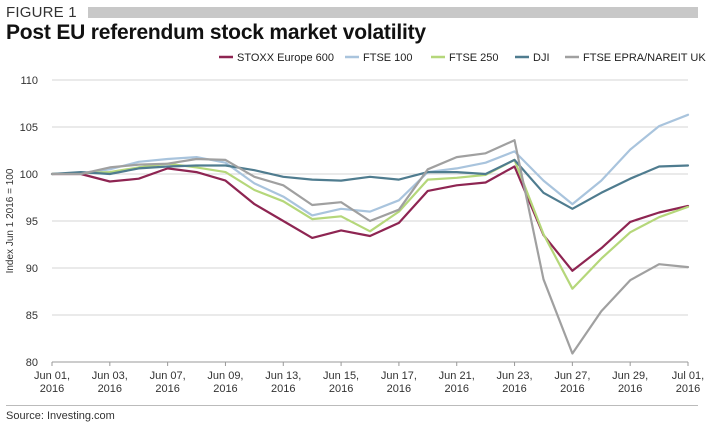  What do you see at coordinates (630, 376) in the screenshot?
I see `x-tick-label: Jun 29,` at bounding box center [630, 376].